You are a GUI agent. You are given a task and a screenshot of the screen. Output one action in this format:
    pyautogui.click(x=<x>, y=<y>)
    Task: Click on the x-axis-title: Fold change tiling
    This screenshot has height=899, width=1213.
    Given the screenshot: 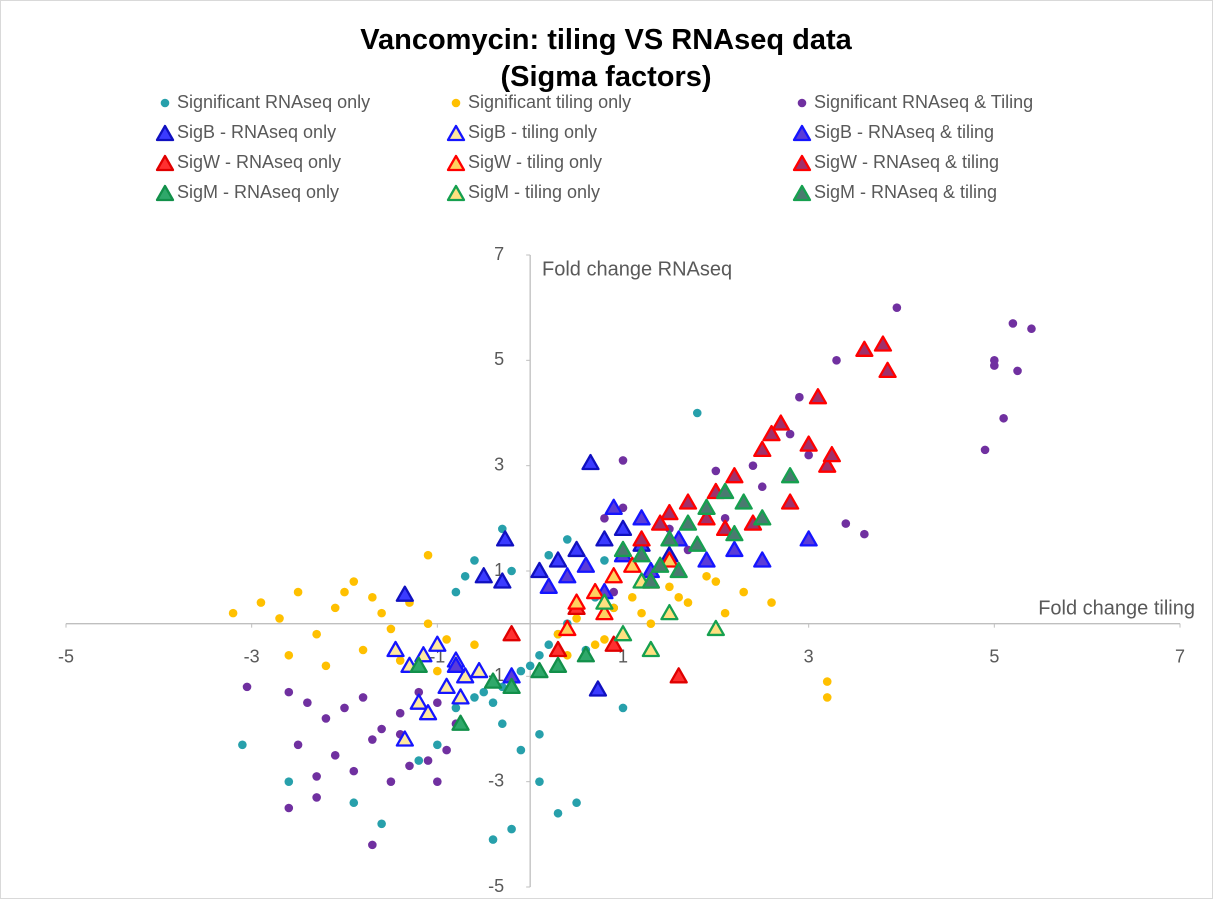 What is the action you would take?
    pyautogui.click(x=1116, y=608)
    